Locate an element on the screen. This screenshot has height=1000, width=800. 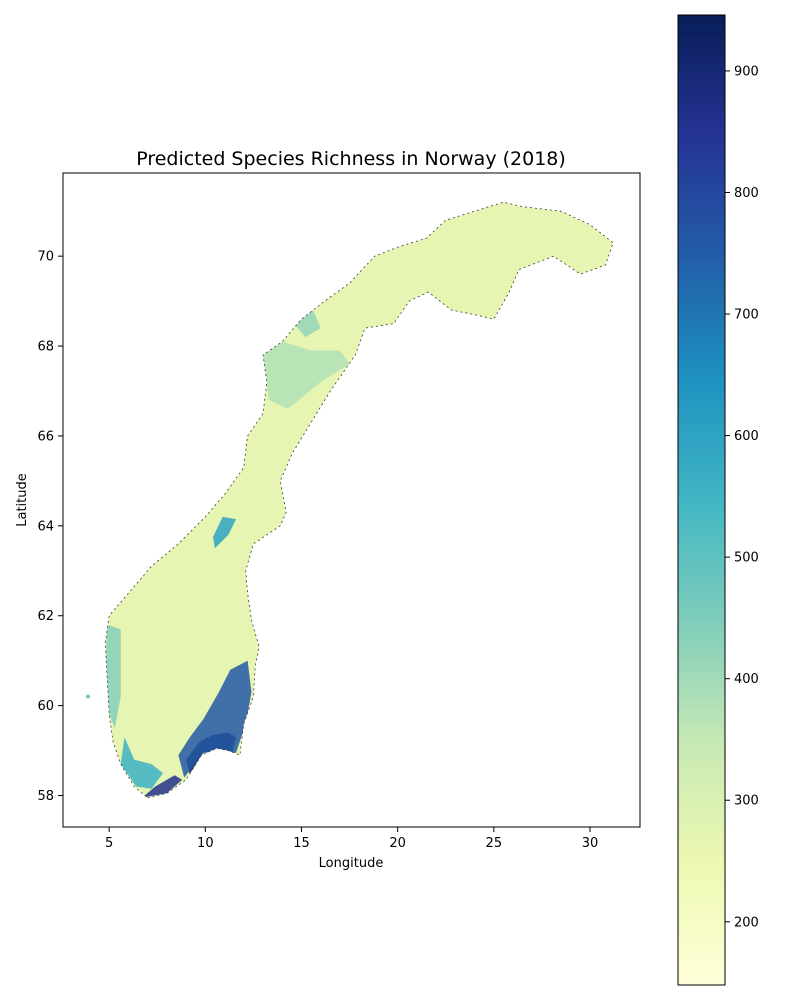
y-tick-label: 66 is located at coordinates (45, 436).